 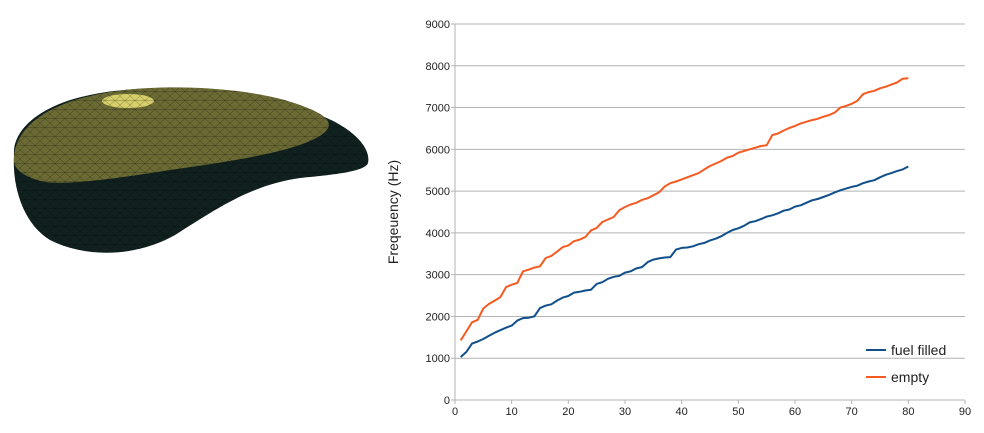 I want to click on x-tick-label: 30, so click(x=625, y=412).